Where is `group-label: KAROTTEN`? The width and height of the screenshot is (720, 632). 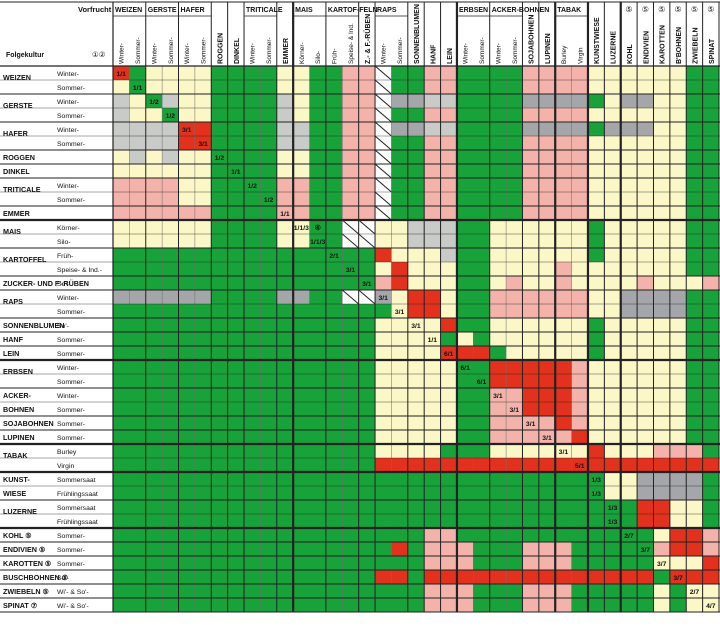
group-label: KAROTTEN is located at coordinates (663, 44).